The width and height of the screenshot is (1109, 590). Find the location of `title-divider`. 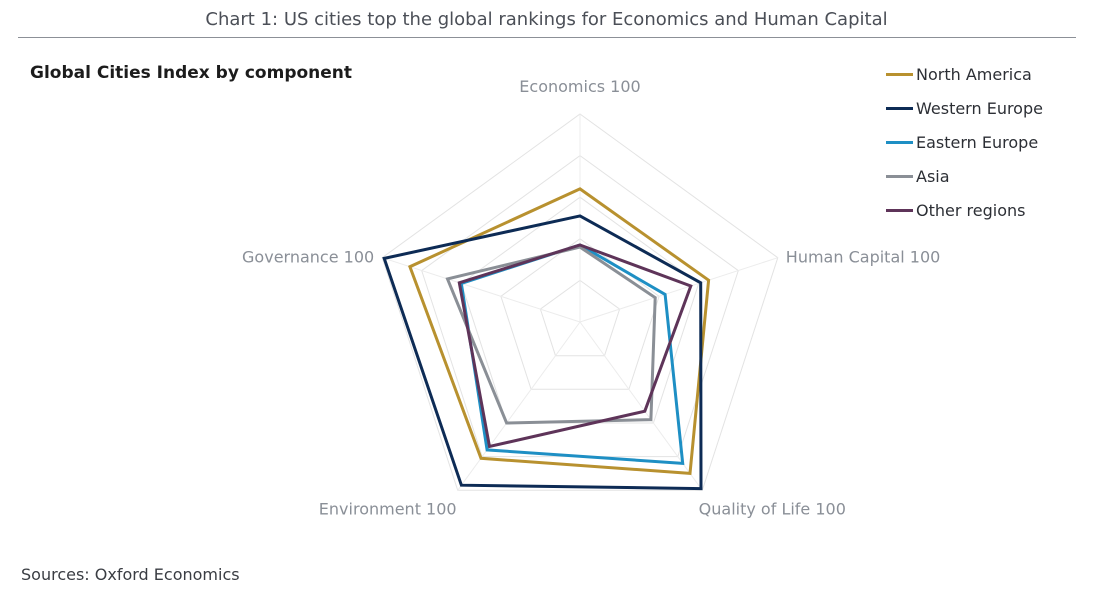

title-divider is located at coordinates (547, 37).